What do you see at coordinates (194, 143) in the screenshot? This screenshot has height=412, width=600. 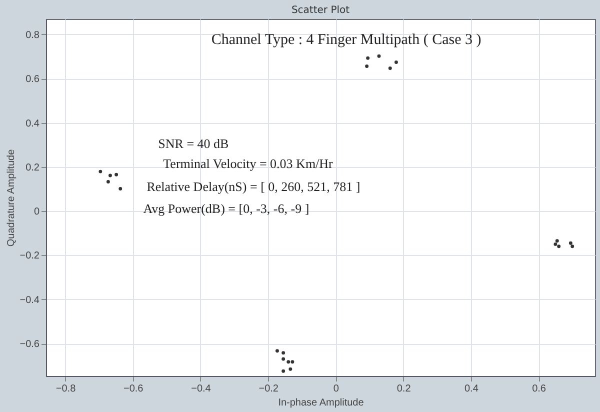 I see `annotation: SNR = 40 dB` at bounding box center [194, 143].